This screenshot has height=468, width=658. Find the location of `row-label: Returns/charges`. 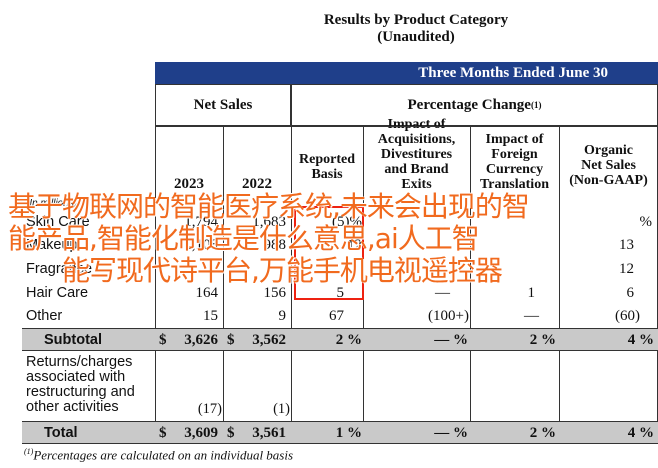

row-label: Returns/charges is located at coordinates (79, 362).